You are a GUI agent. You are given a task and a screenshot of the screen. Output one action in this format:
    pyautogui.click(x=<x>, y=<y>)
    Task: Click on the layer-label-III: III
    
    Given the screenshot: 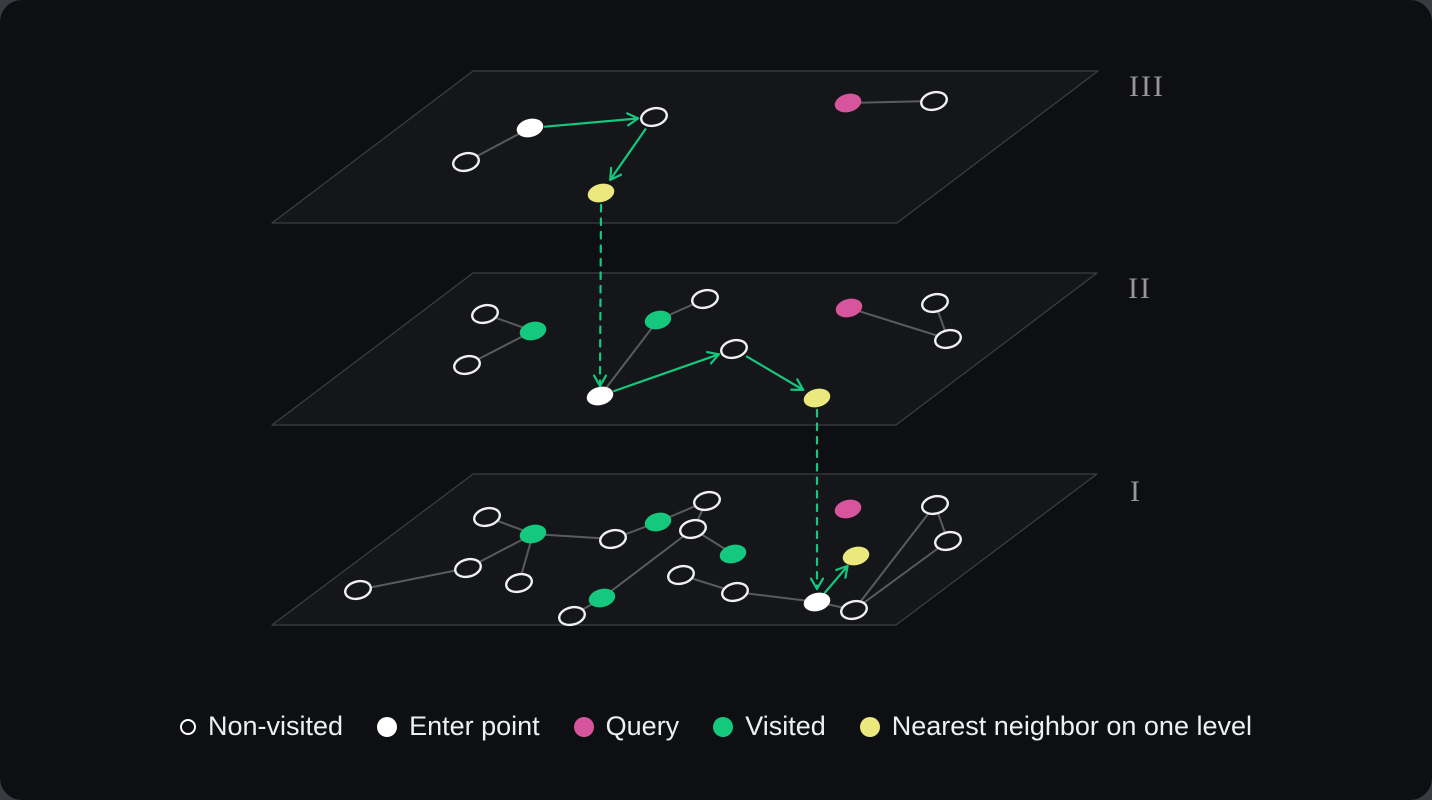 What is the action you would take?
    pyautogui.click(x=1147, y=86)
    